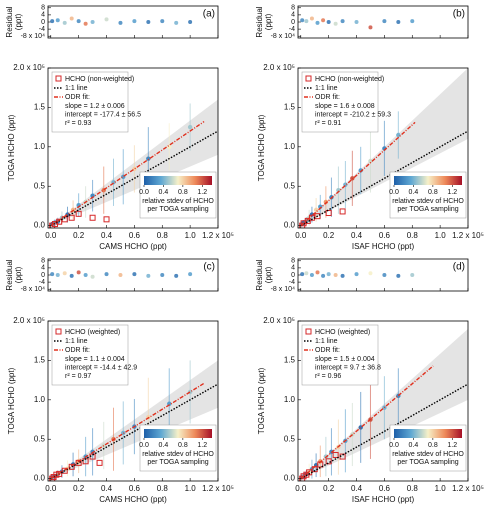 The image size is (500, 505). Describe the element at coordinates (40, 185) in the screenshot. I see `y-tick-label: 0.5` at that location.